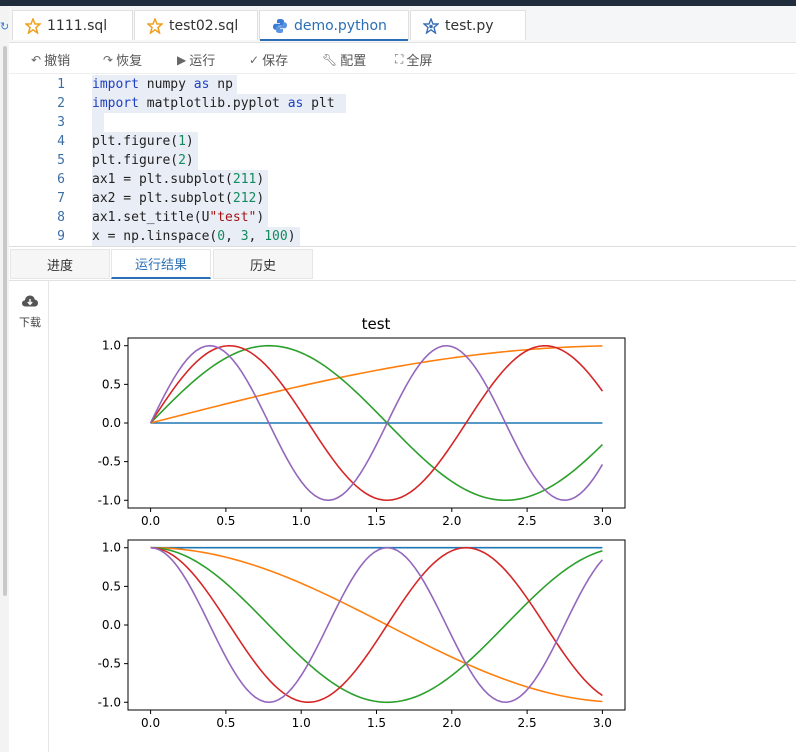 This screenshot has width=796, height=752. Describe the element at coordinates (398, 3) in the screenshot. I see `window-top-bar` at that location.